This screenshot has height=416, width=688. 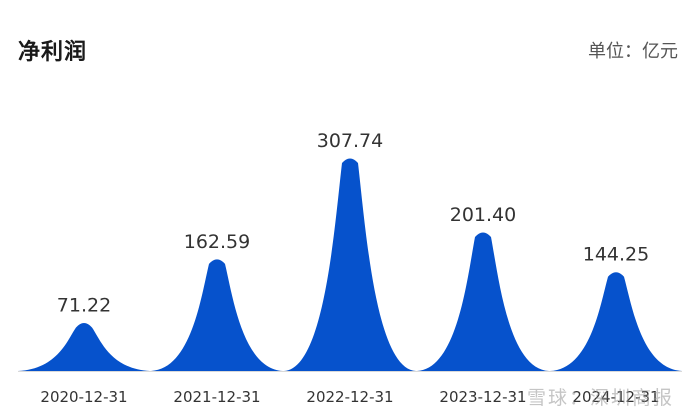 What do you see at coordinates (217, 242) in the screenshot?
I see `value-label: 162.59` at bounding box center [217, 242].